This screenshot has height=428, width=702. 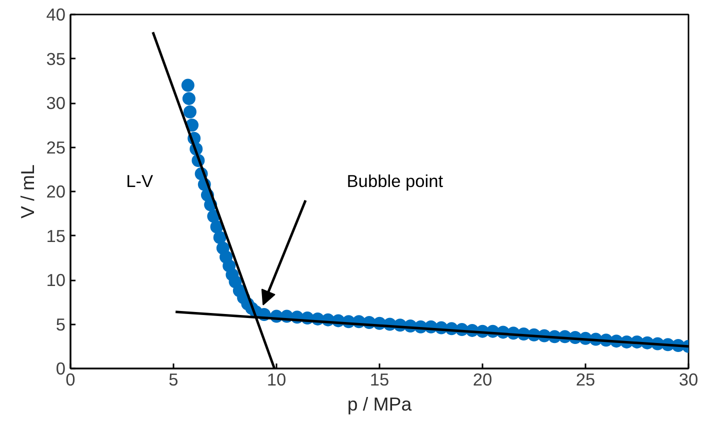 I want to click on x-tick-label: 15, so click(x=380, y=380).